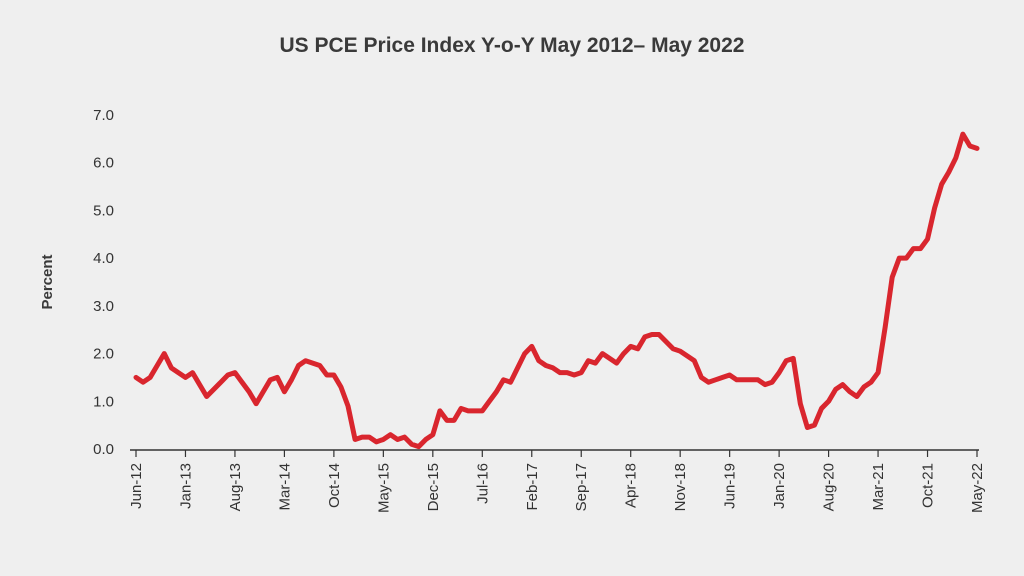 The image size is (1024, 576). I want to click on x-tick-label: Aug-13, so click(235, 487).